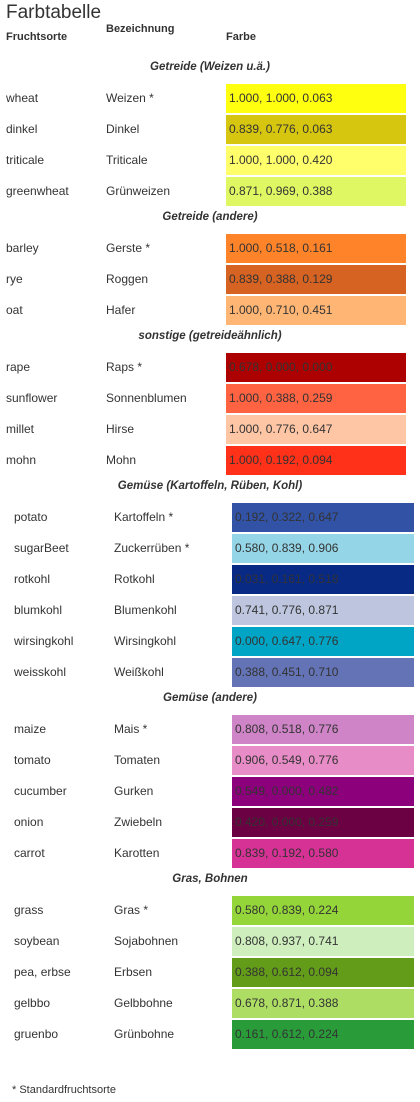 This screenshot has height=1102, width=420. What do you see at coordinates (40, 672) in the screenshot?
I see `crop-id: weisskohl` at bounding box center [40, 672].